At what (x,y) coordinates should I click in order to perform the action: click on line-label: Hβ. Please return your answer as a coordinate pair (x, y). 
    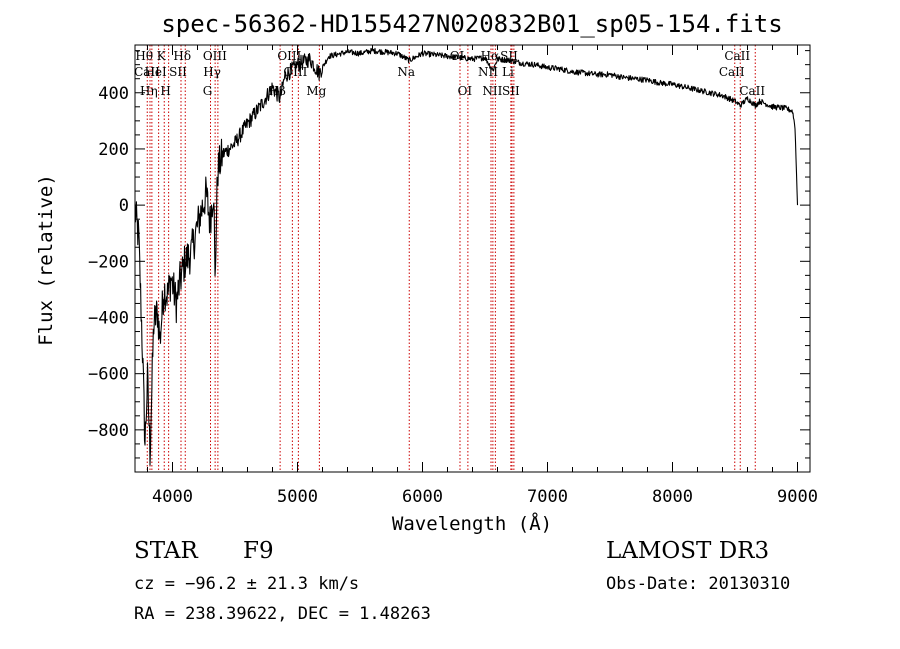
    Looking at the image, I should click on (276, 91).